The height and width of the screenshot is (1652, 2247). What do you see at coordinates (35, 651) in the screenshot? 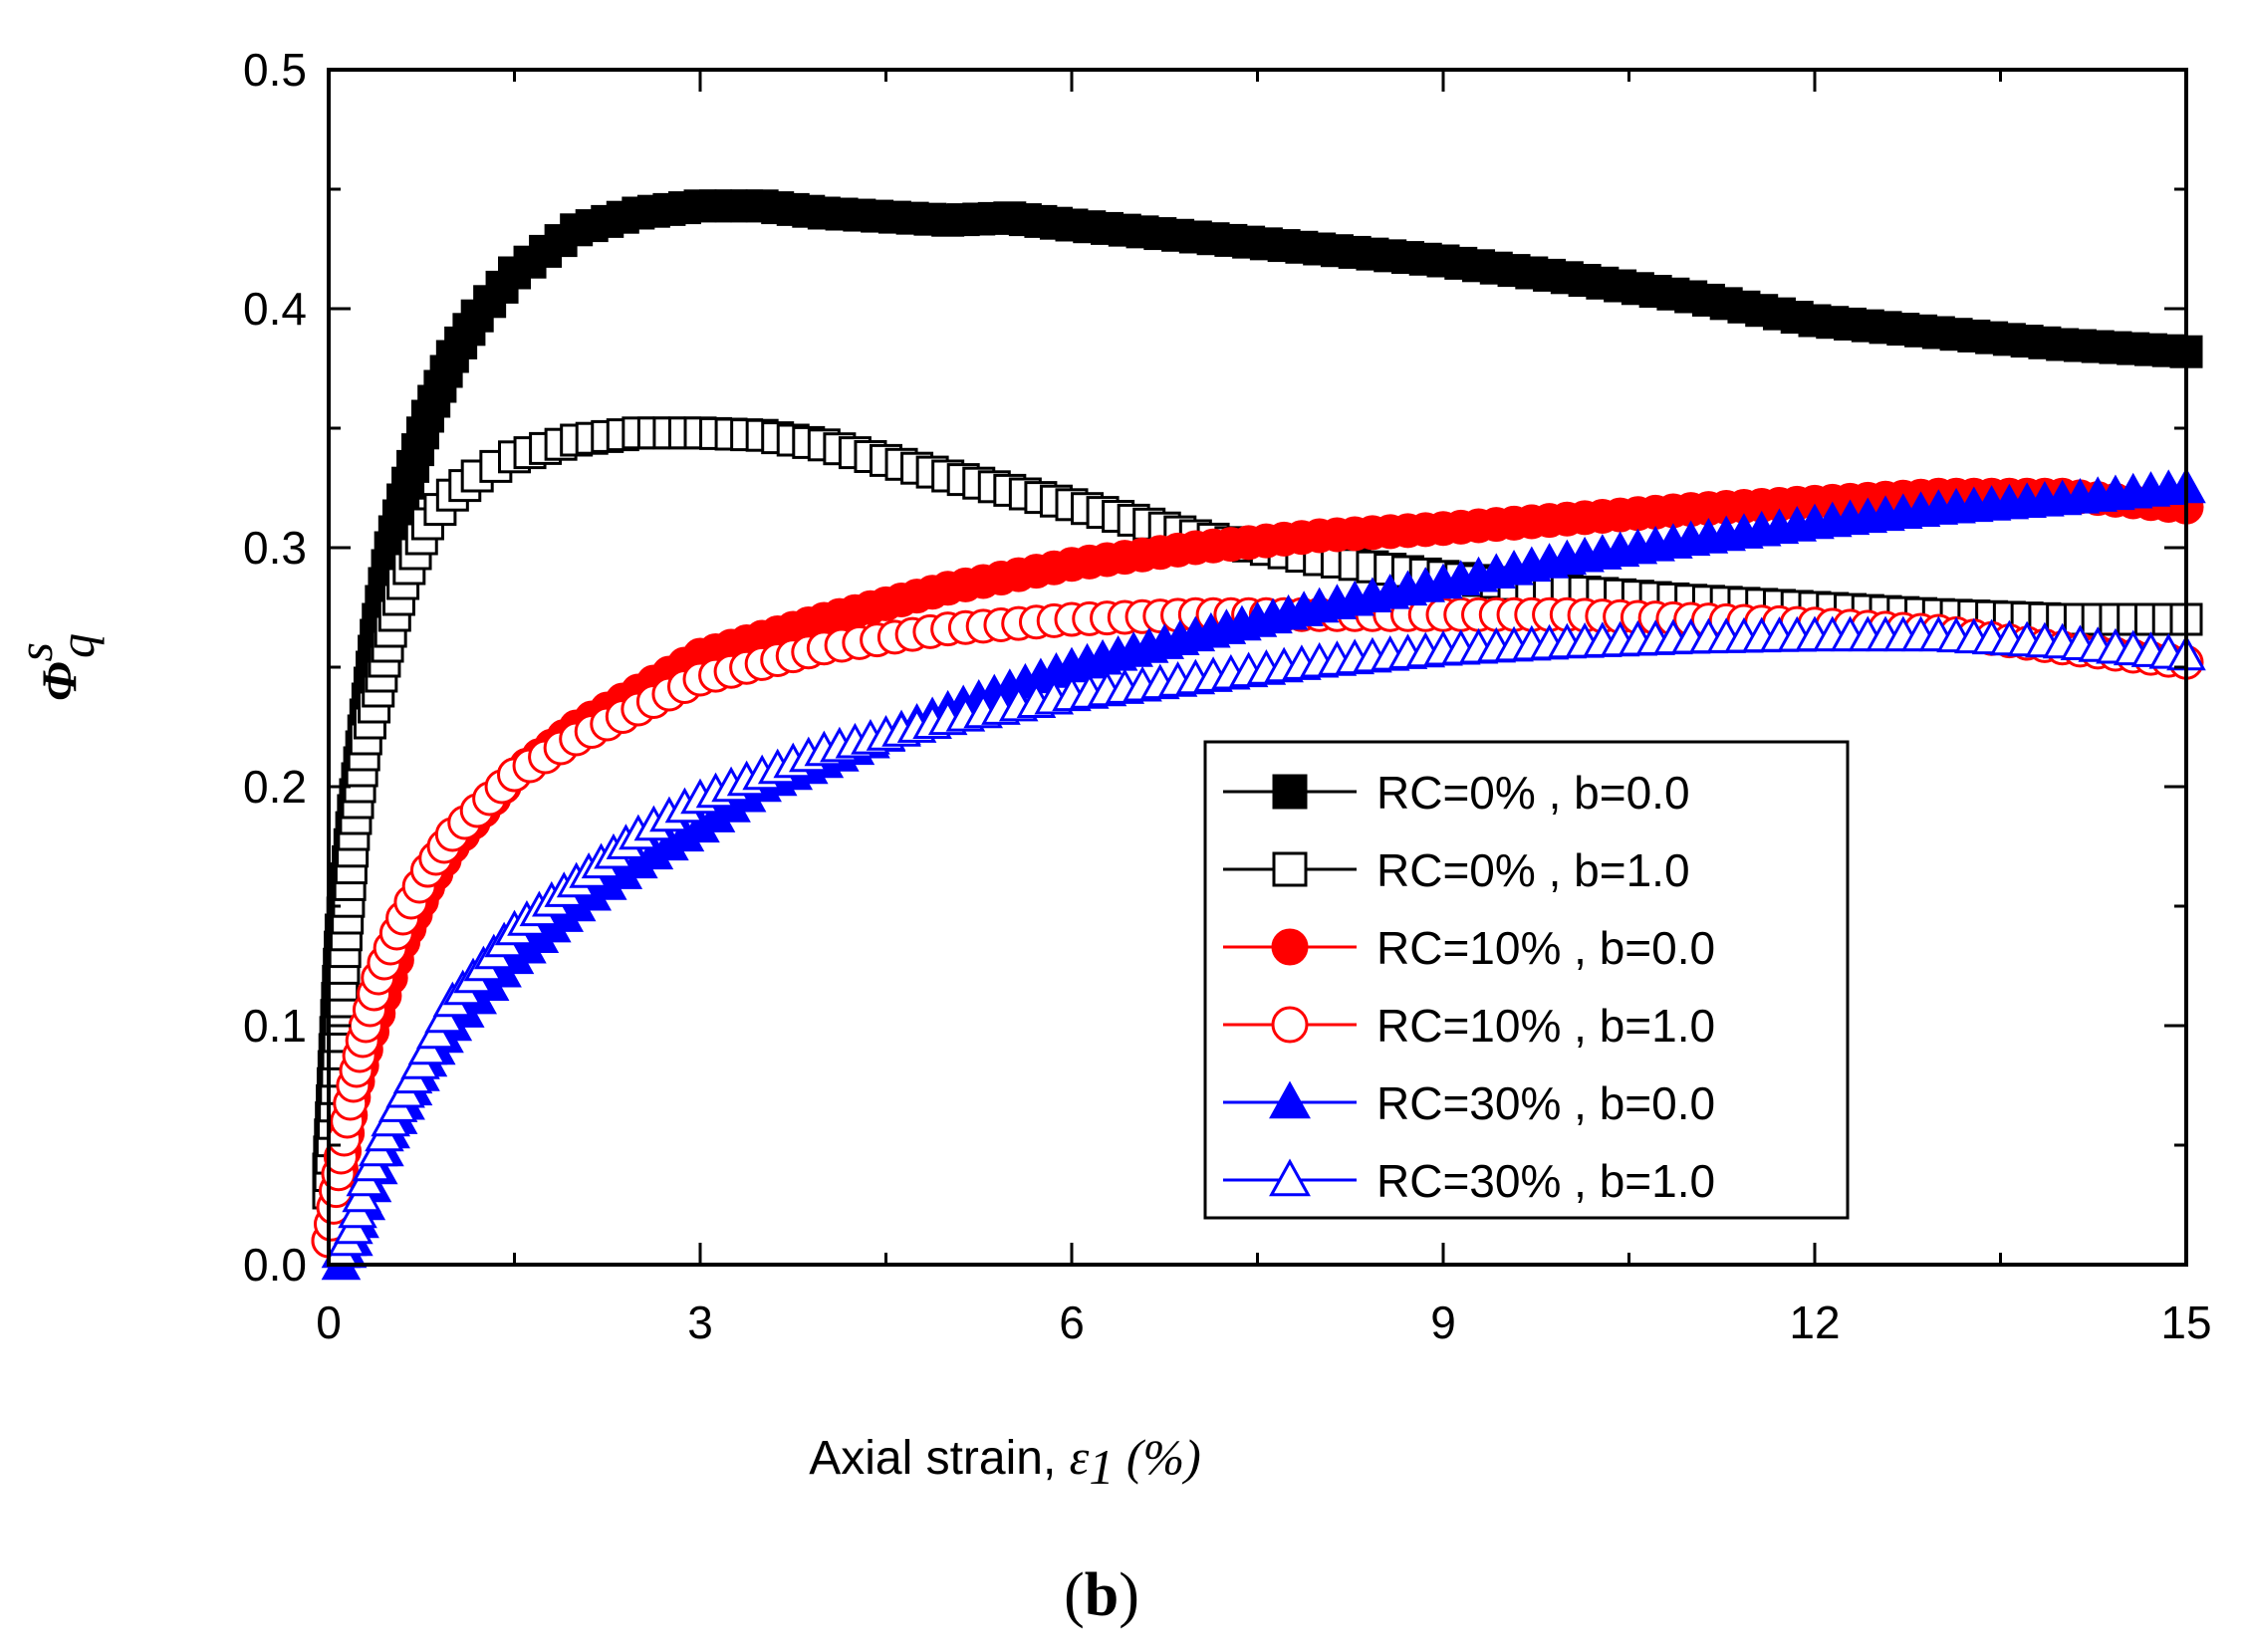
I see `y-axis-title-superscript: s` at bounding box center [35, 651].